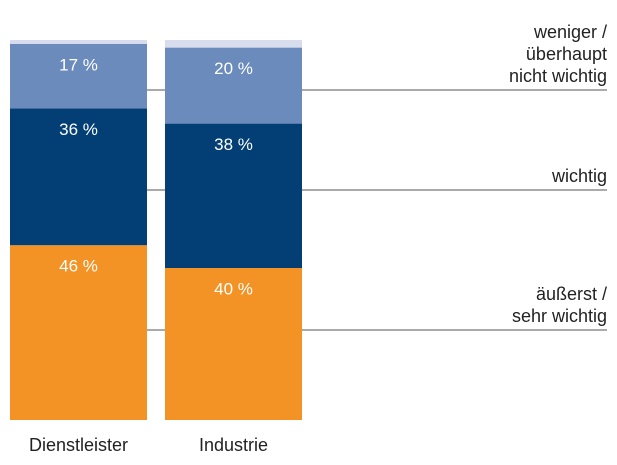 The width and height of the screenshot is (617, 465). What do you see at coordinates (233, 68) in the screenshot?
I see `value-label: 20 %` at bounding box center [233, 68].